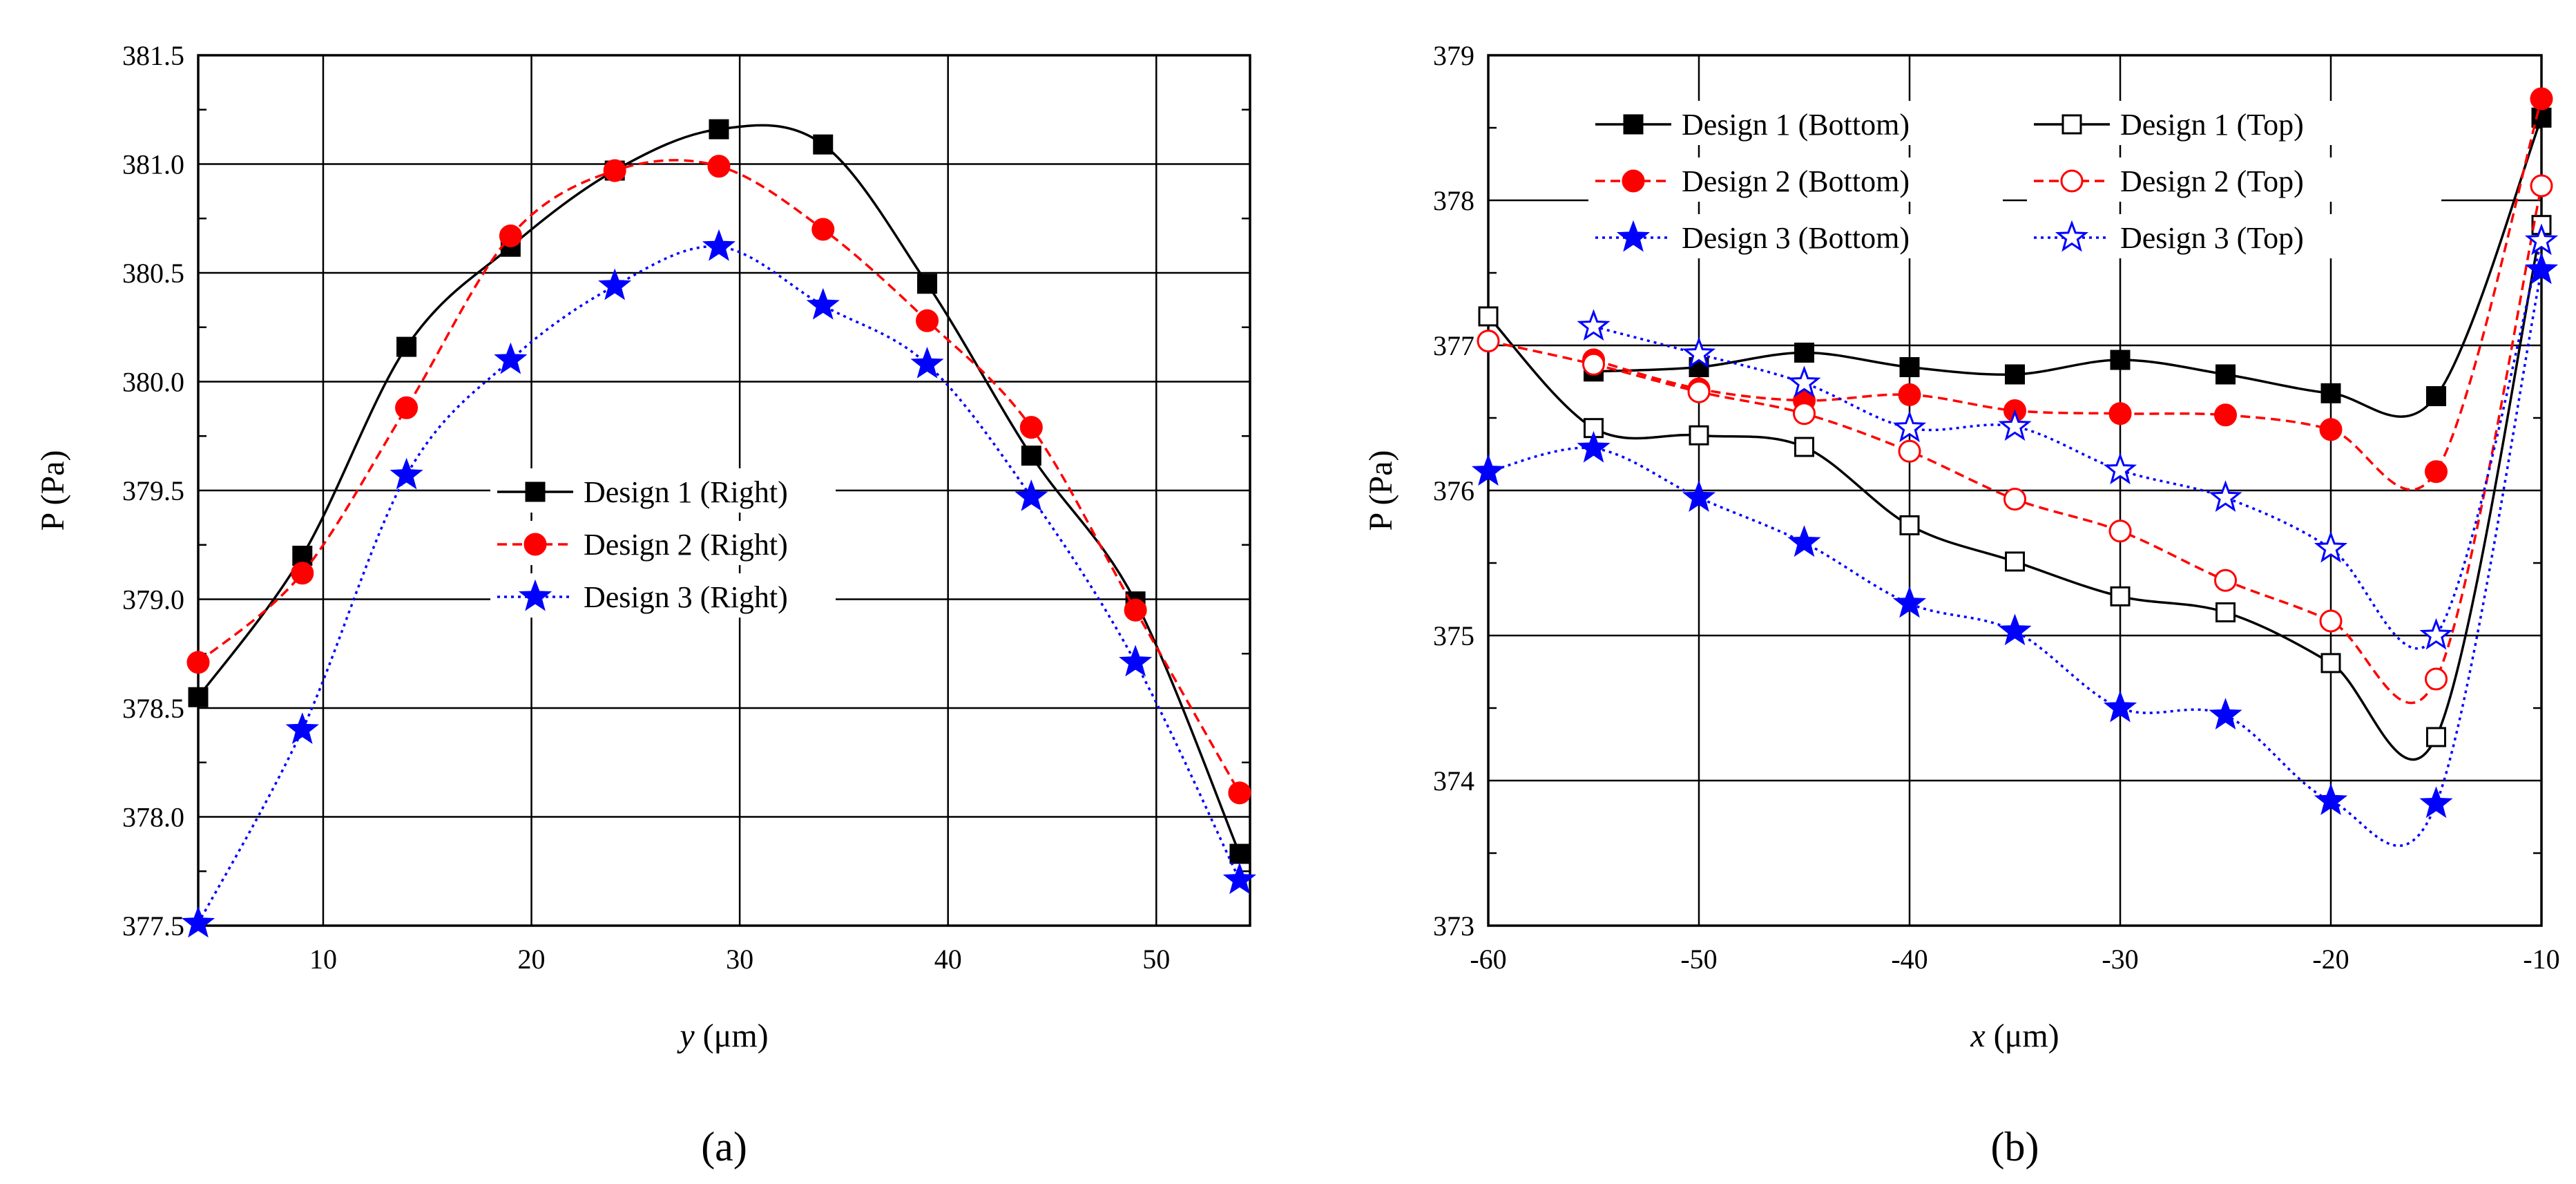  I want to click on legend-label: Design 3 (Right), so click(686, 597).